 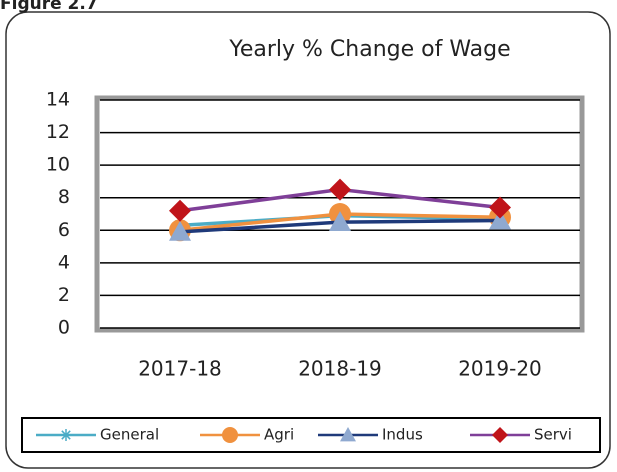 I want to click on x-tick-label: 2017-18, so click(x=180, y=369).